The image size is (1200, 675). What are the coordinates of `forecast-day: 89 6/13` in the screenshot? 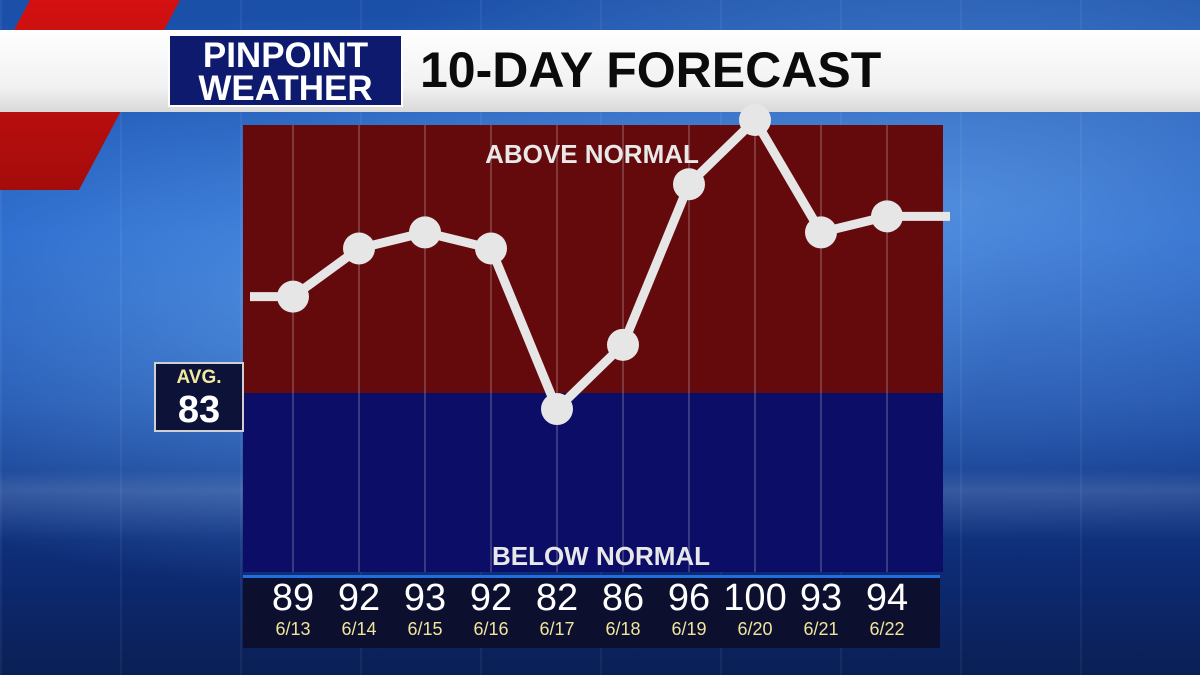 It's located at (293, 609).